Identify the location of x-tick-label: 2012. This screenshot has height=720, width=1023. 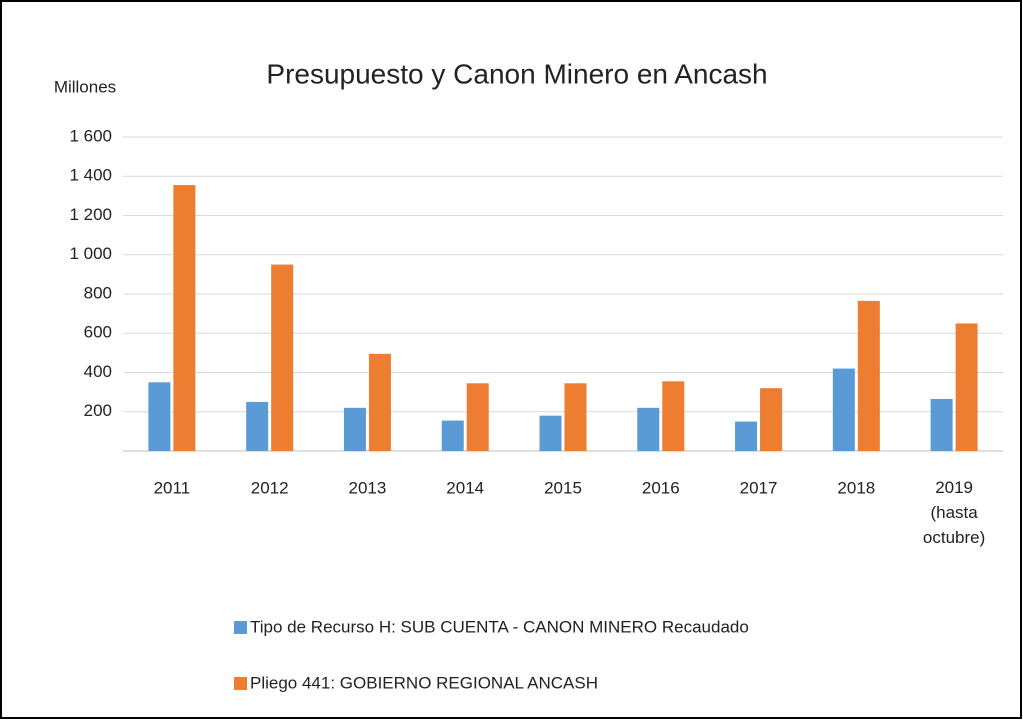
(270, 487).